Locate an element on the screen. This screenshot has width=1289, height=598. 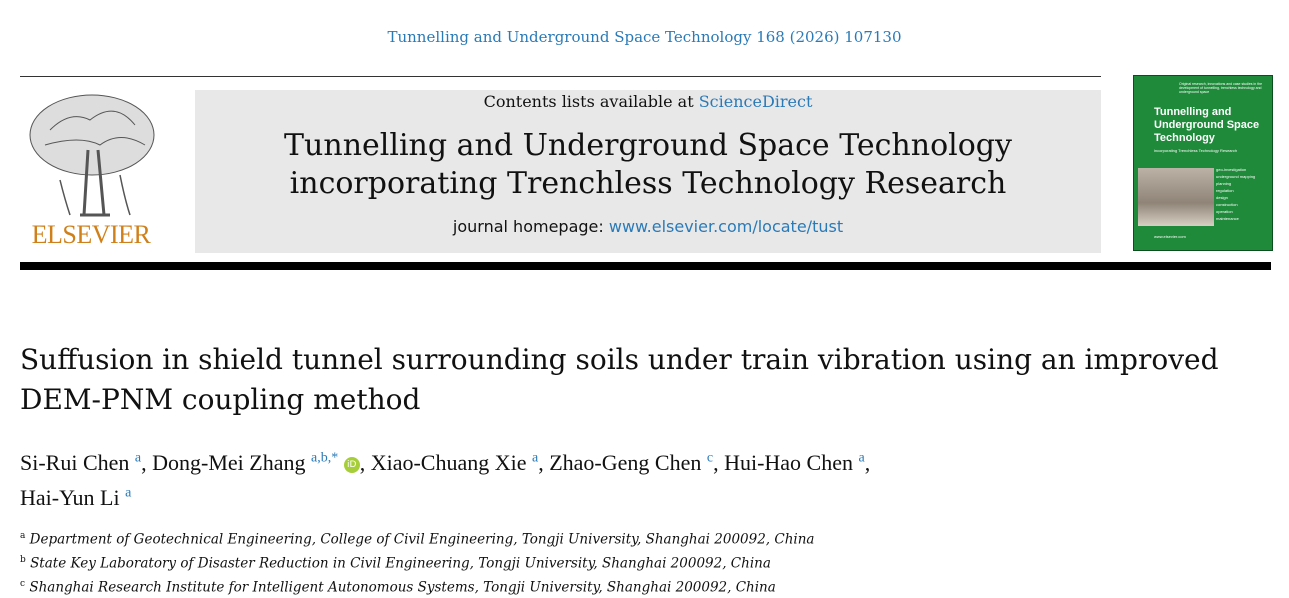
author: Hui-Hao Chen a is located at coordinates (794, 462).